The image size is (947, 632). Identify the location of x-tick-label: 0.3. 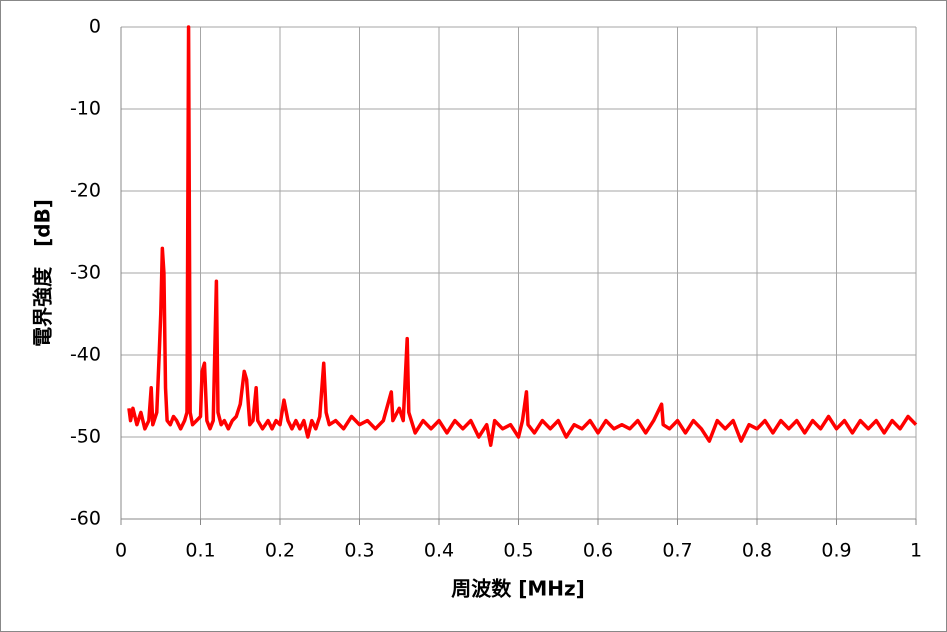
(359, 551).